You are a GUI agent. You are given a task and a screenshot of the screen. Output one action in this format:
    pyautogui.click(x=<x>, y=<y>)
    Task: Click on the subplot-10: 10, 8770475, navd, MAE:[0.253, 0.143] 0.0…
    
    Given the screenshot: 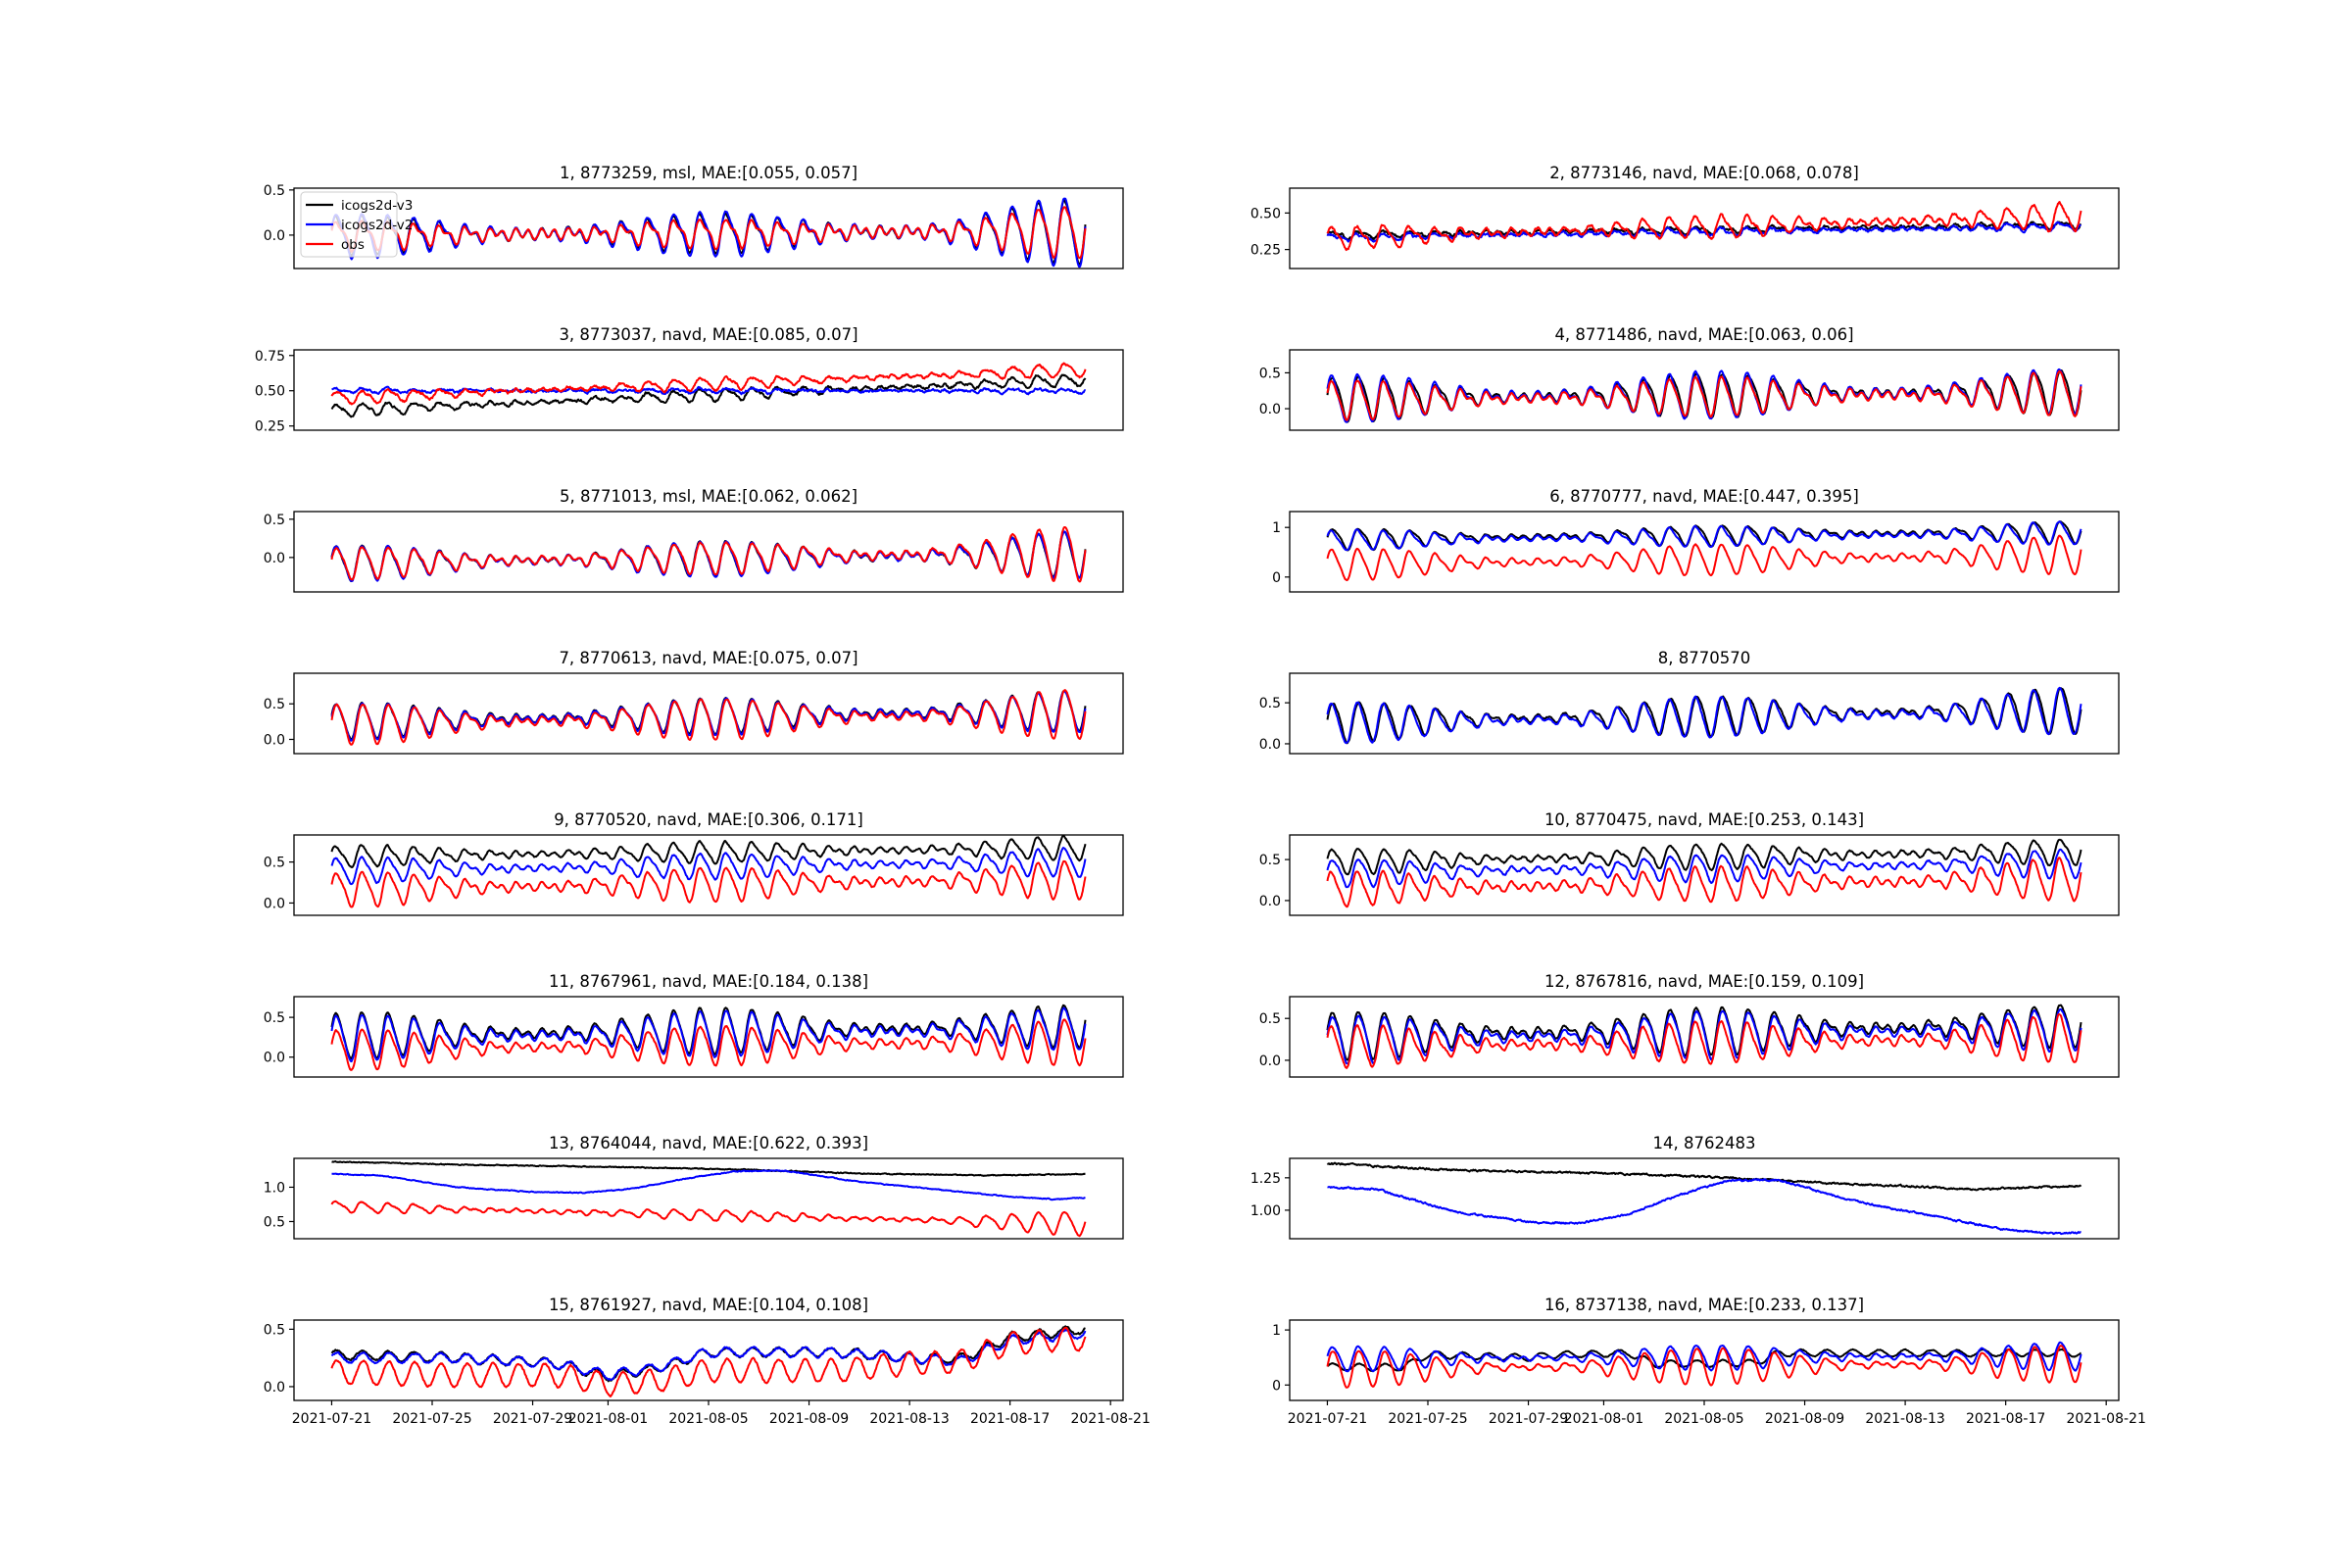 What is the action you would take?
    pyautogui.click(x=1689, y=863)
    